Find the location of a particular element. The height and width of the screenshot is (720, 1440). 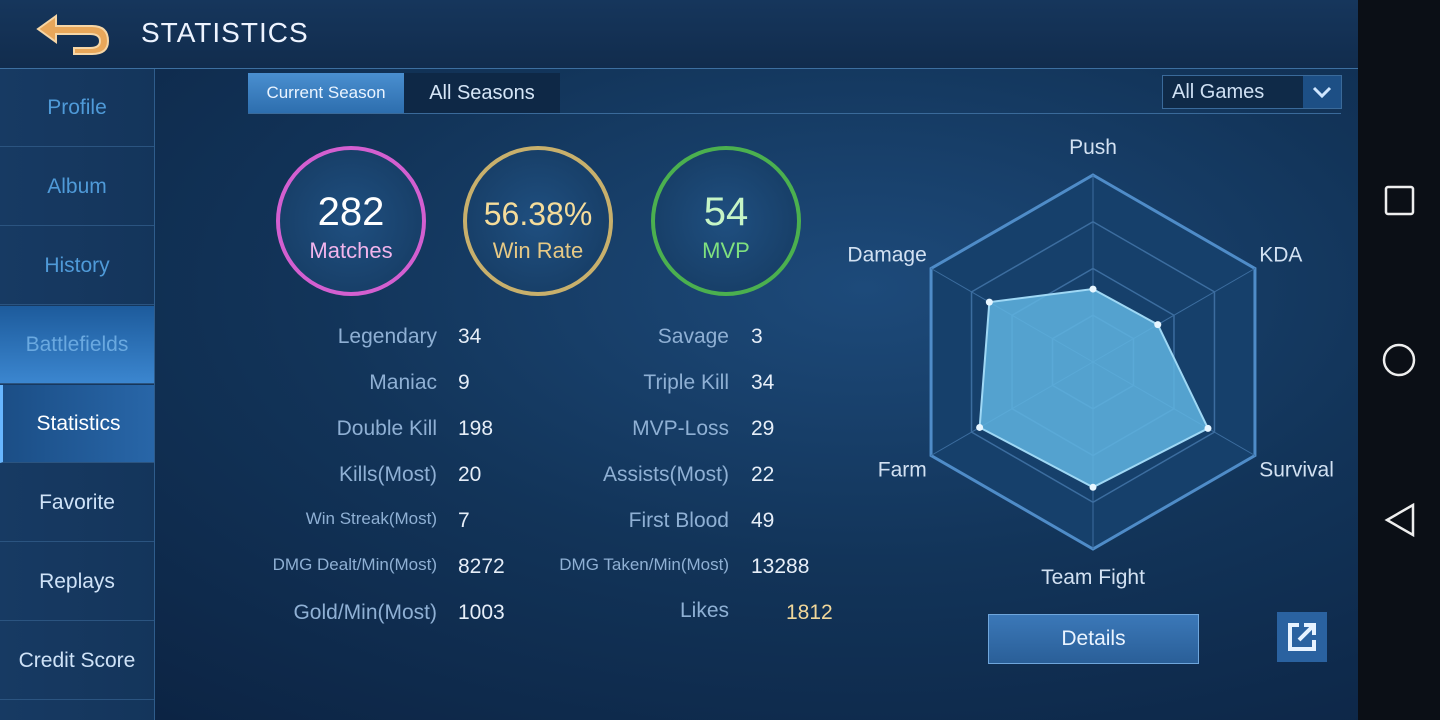

sidebar-item: Album is located at coordinates (77, 187).